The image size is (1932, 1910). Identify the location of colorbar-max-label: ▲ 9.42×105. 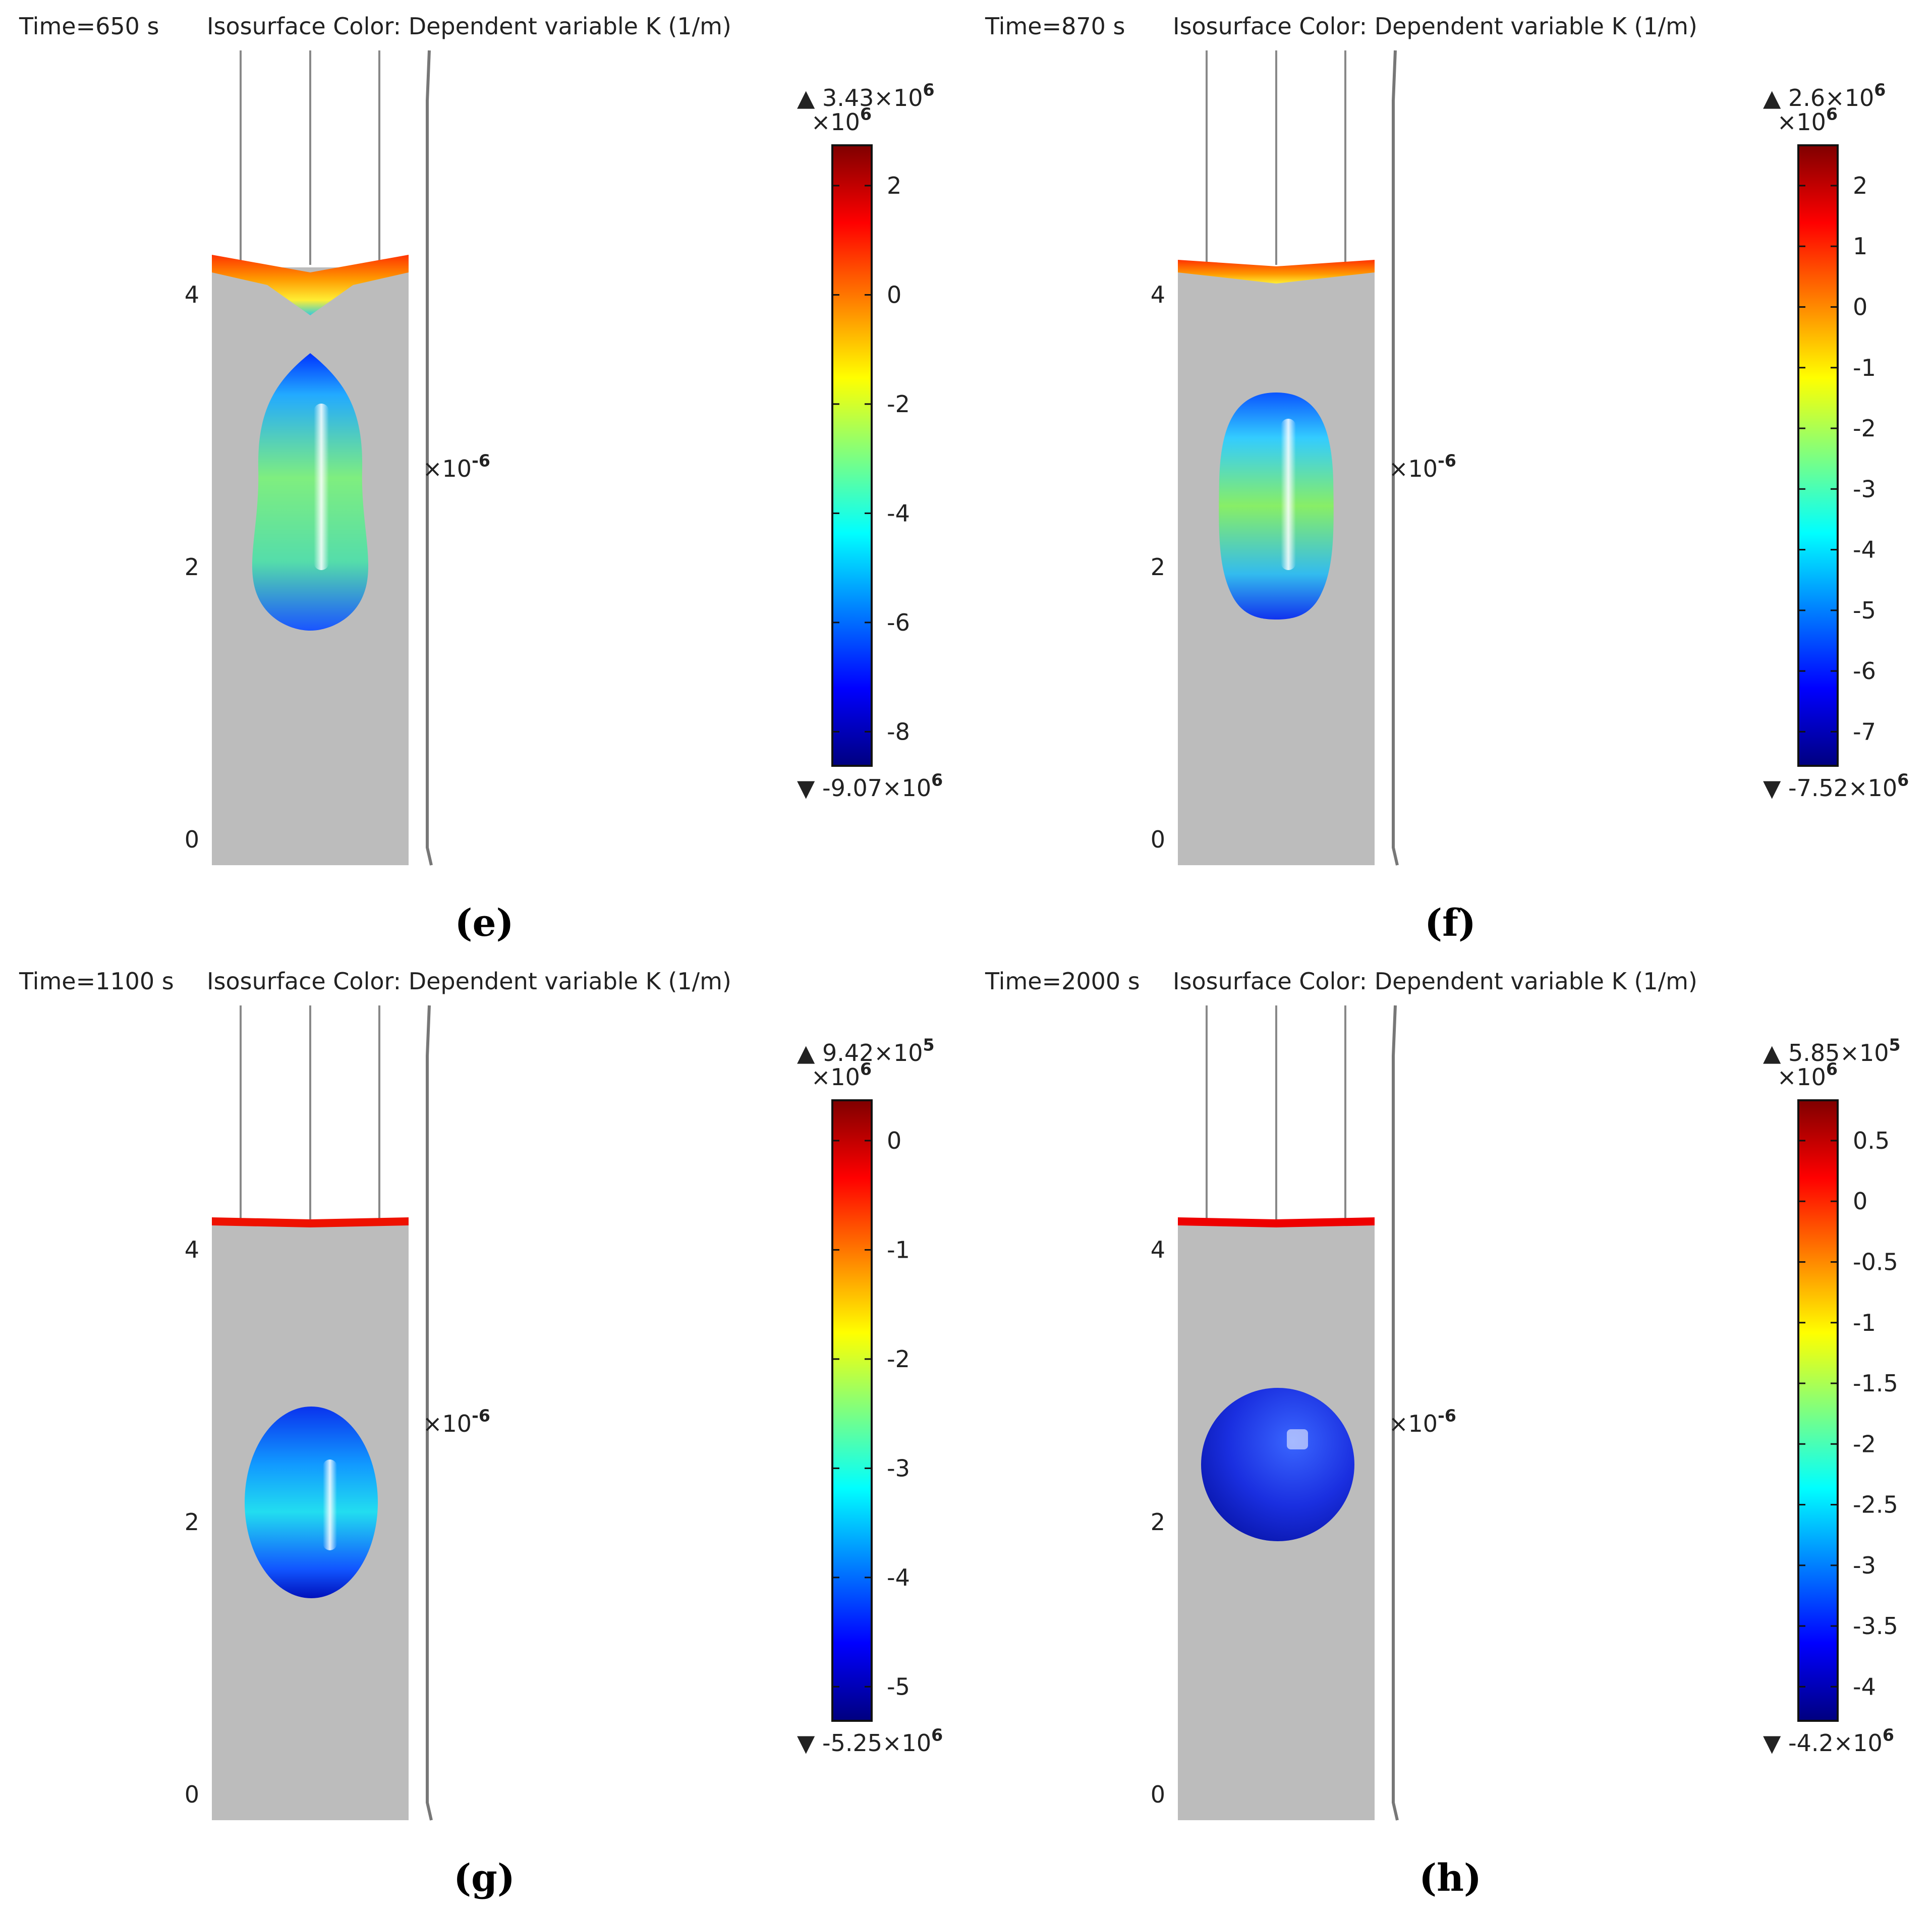
(866, 1050).